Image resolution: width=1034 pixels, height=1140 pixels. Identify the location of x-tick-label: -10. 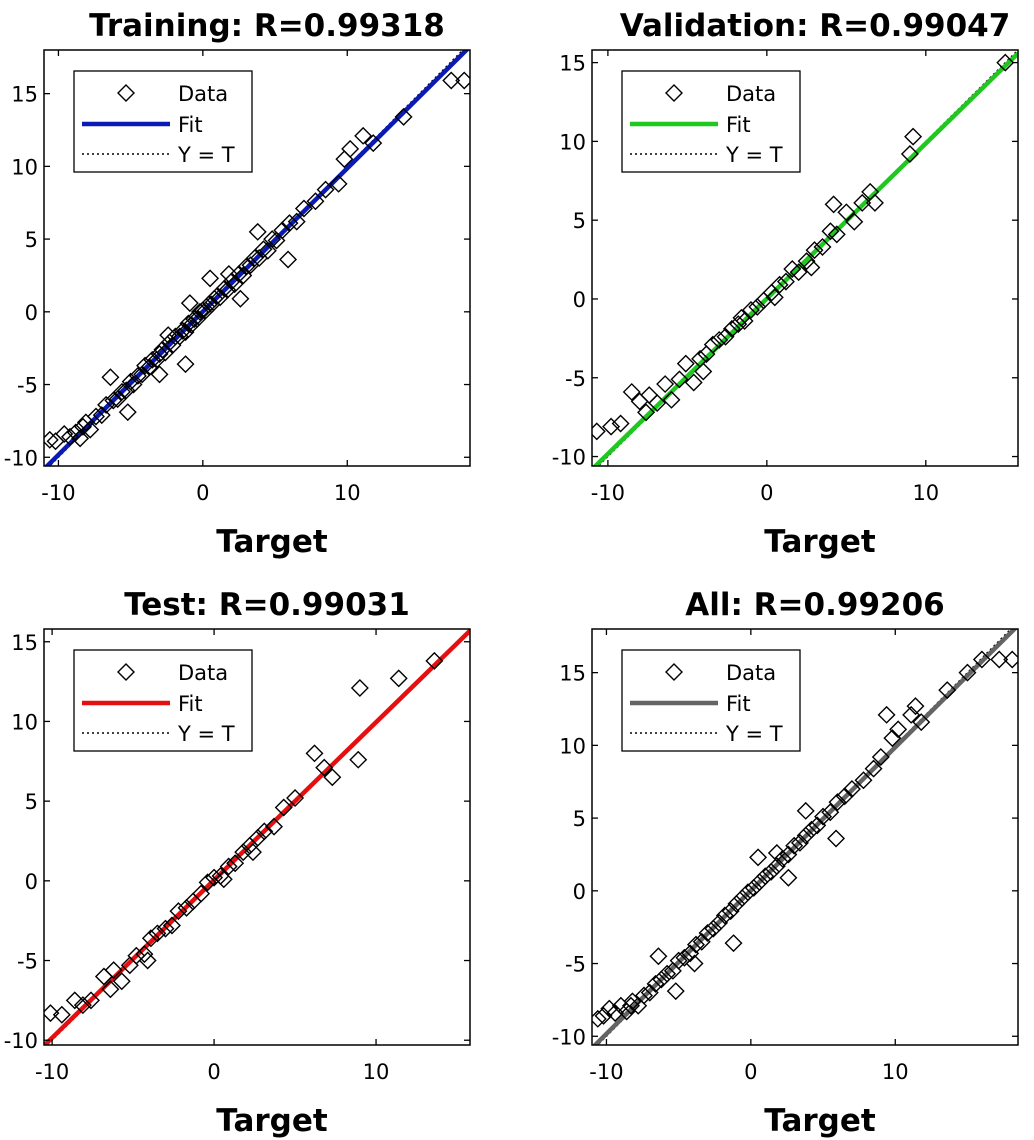
(606, 1072).